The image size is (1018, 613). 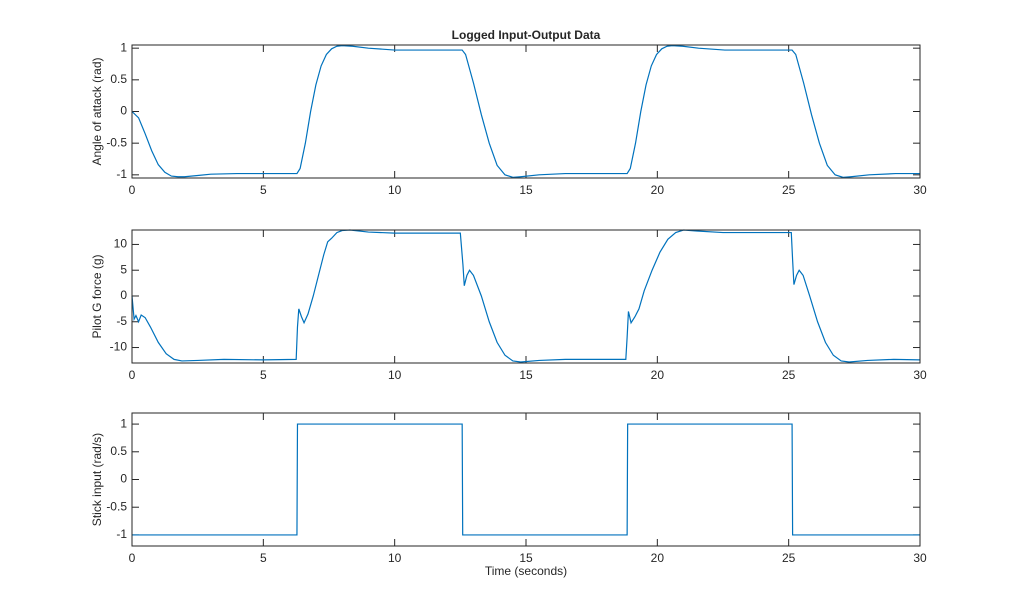 I want to click on y-axis-label: Angle of attack (rad), so click(x=97, y=111).